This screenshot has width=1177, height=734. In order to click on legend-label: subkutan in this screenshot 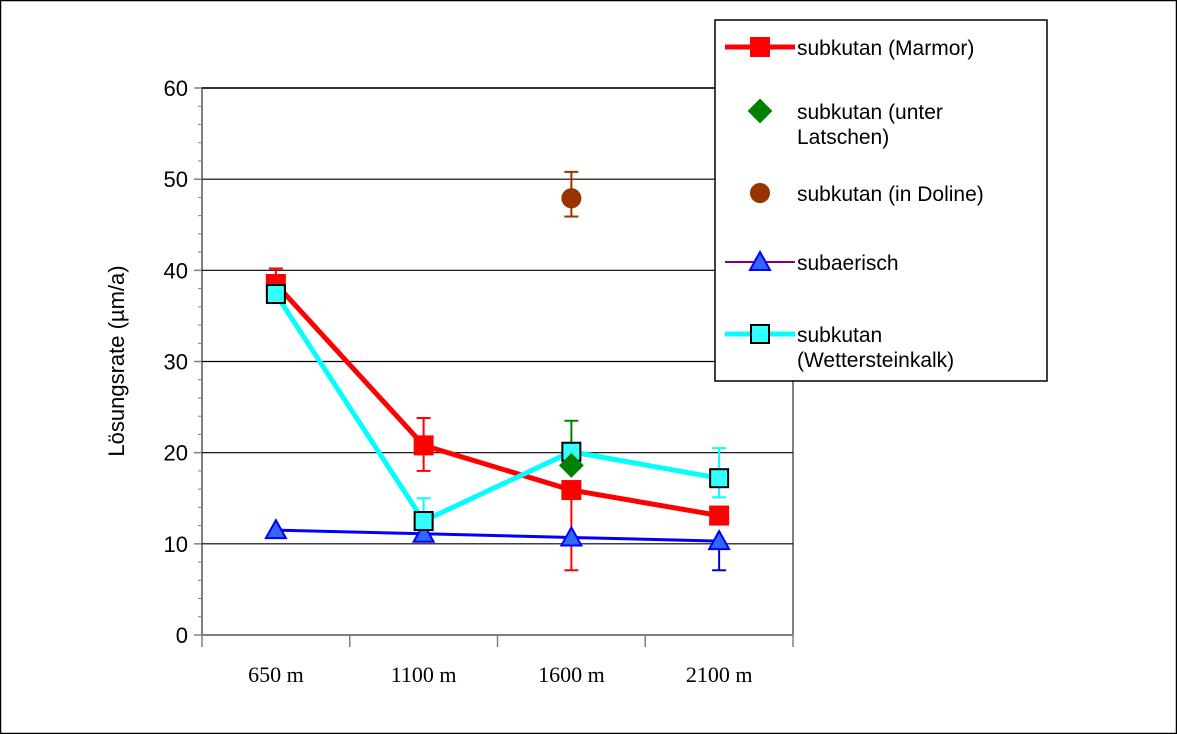, I will do `click(839, 335)`.